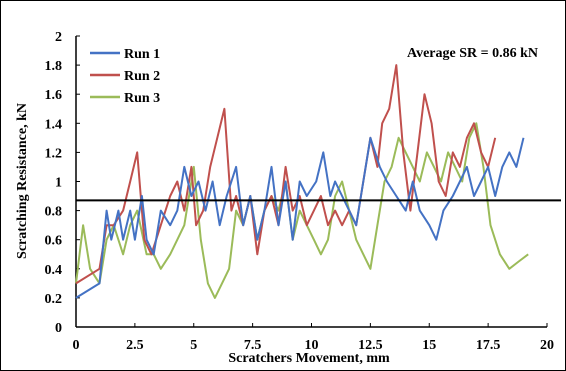 The width and height of the screenshot is (566, 371). I want to click on x-tick-label: 20, so click(547, 345).